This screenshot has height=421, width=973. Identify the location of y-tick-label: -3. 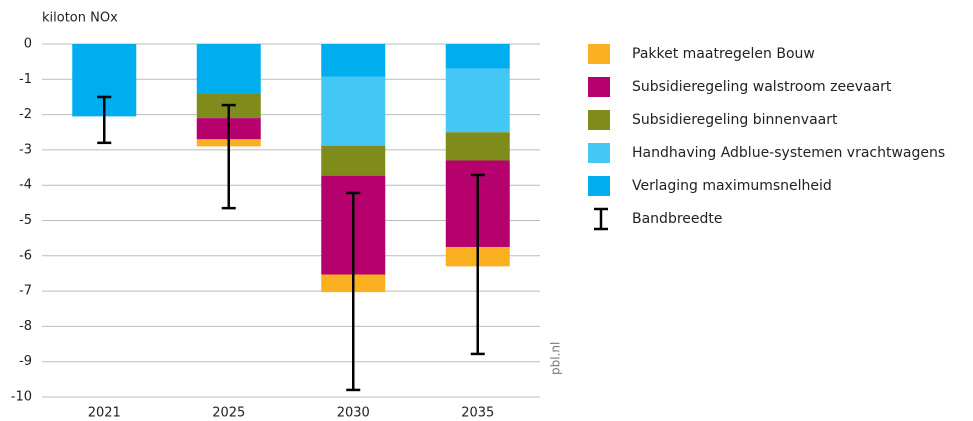
(25, 149).